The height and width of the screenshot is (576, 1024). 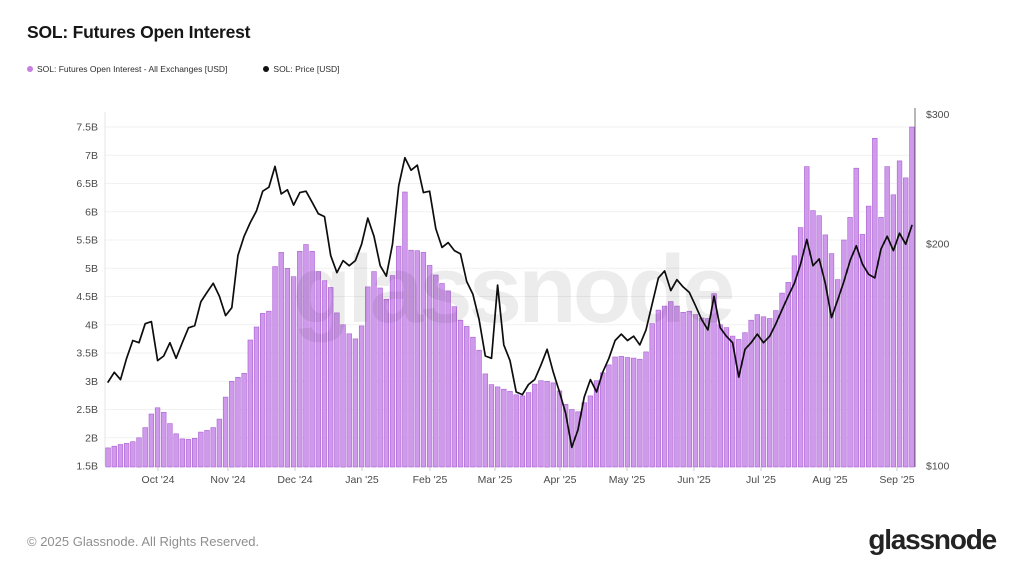 What do you see at coordinates (227, 480) in the screenshot?
I see `x-axis-label: Nov '24` at bounding box center [227, 480].